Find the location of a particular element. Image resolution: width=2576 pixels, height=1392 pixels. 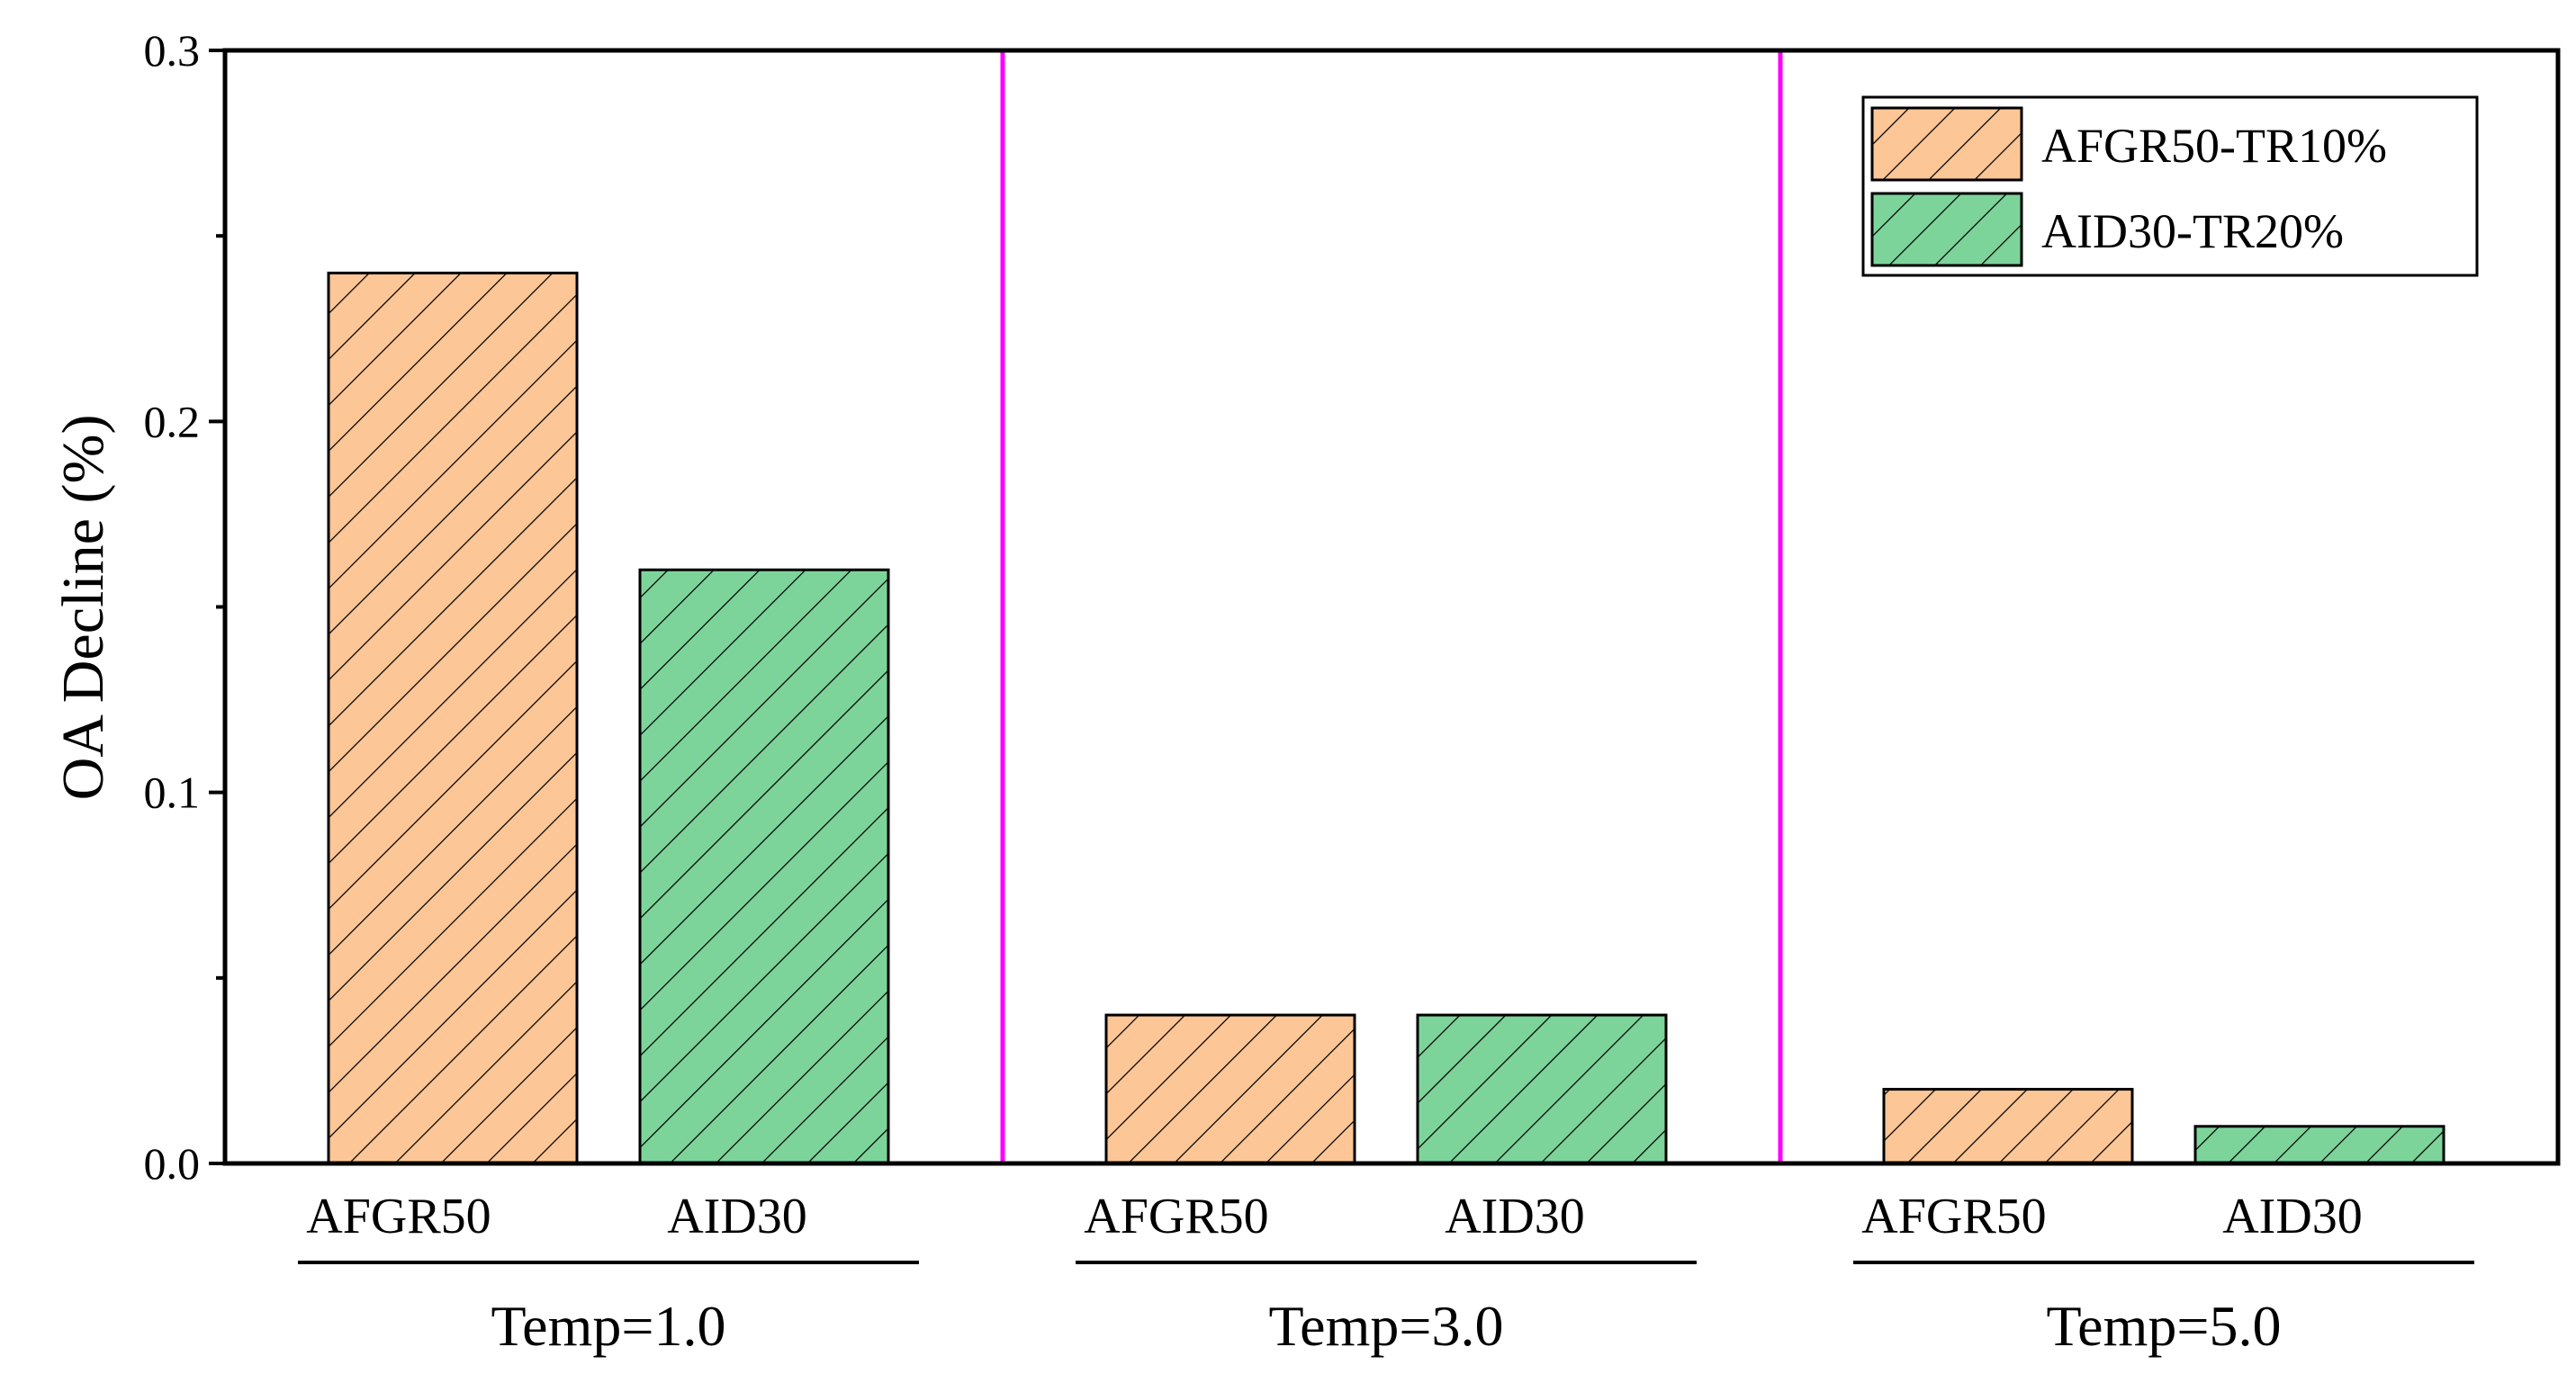

legend-swatch-aid30 is located at coordinates (1946, 230).